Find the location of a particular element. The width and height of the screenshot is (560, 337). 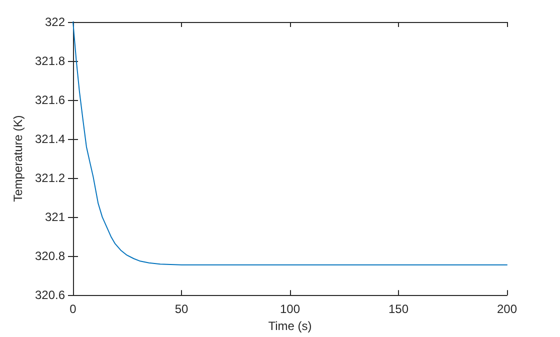

y-tick-label: 321.2 is located at coordinates (50, 178).